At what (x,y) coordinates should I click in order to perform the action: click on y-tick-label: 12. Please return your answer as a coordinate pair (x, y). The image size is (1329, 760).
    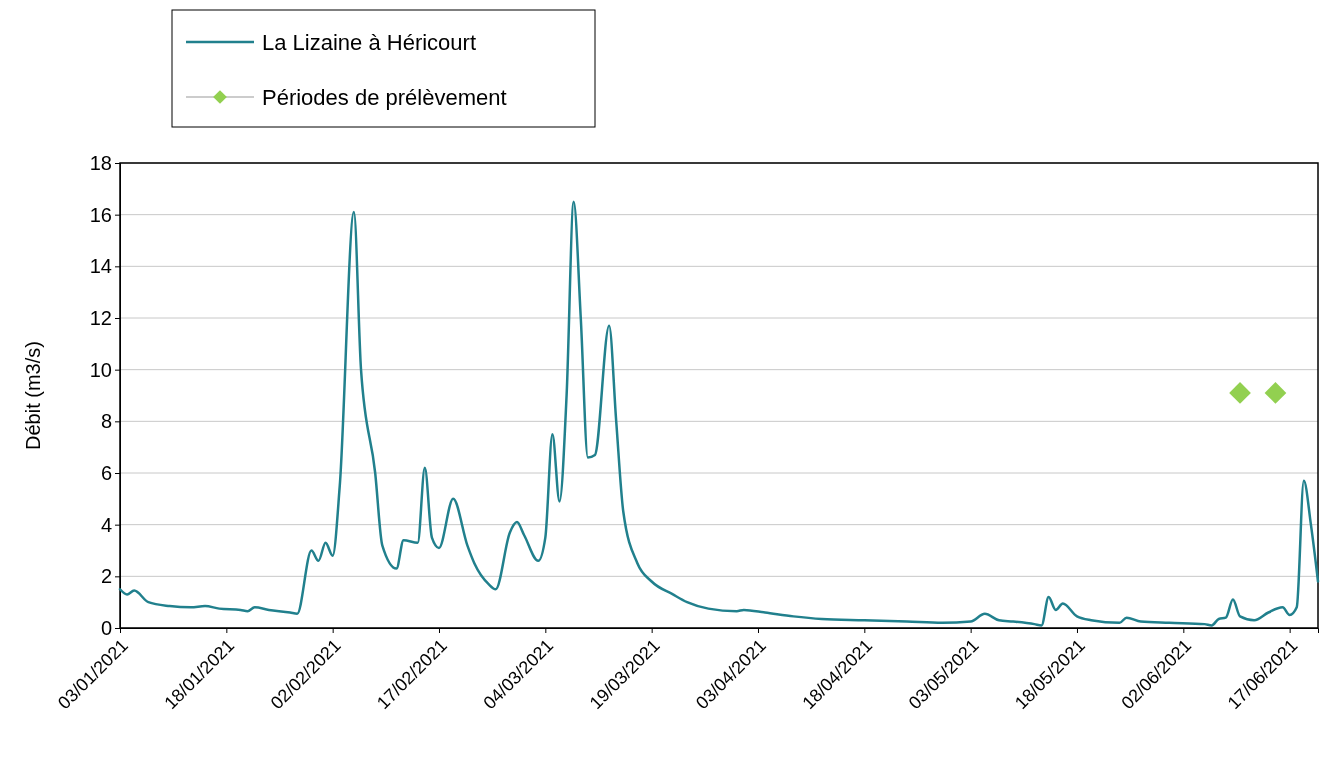
    Looking at the image, I should click on (100, 317).